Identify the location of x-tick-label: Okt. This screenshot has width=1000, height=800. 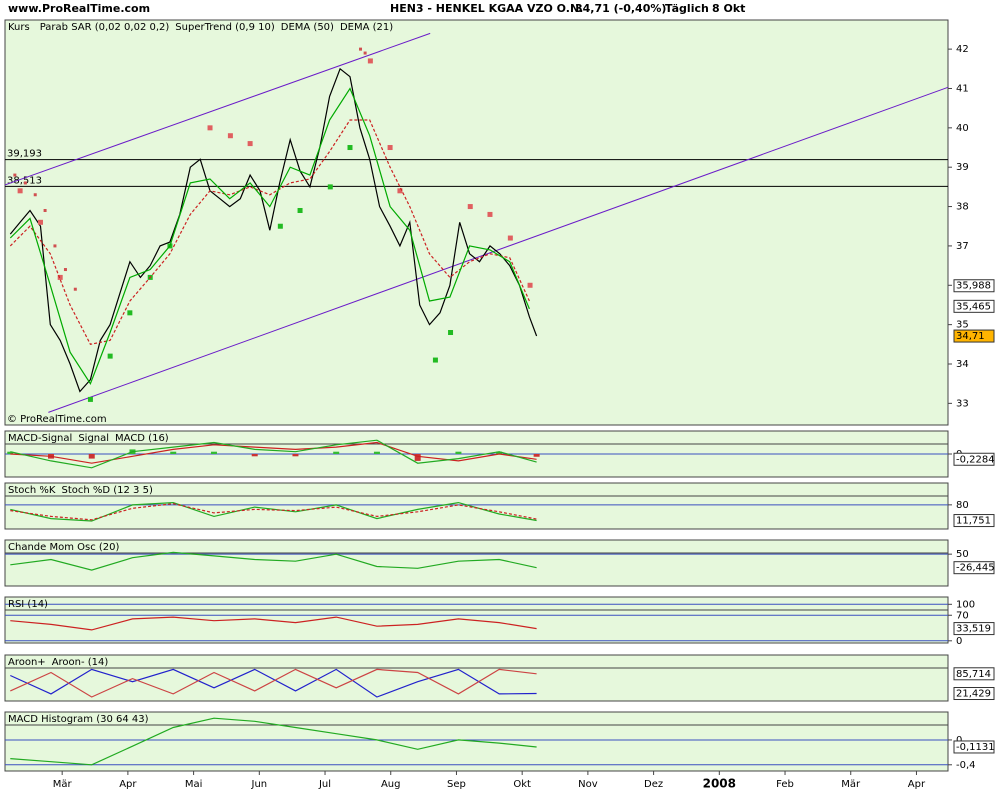
(522, 784).